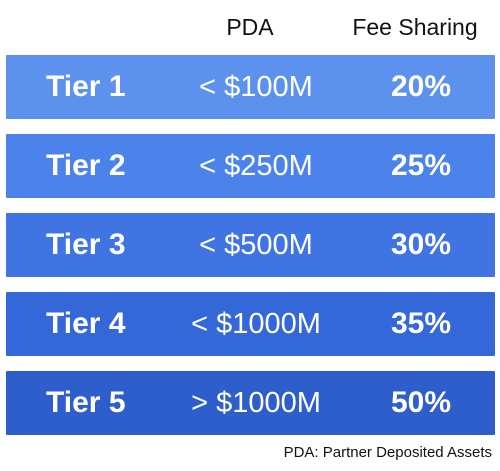  Describe the element at coordinates (256, 403) in the screenshot. I see `tier-pda-threshold: > $1000M` at that location.